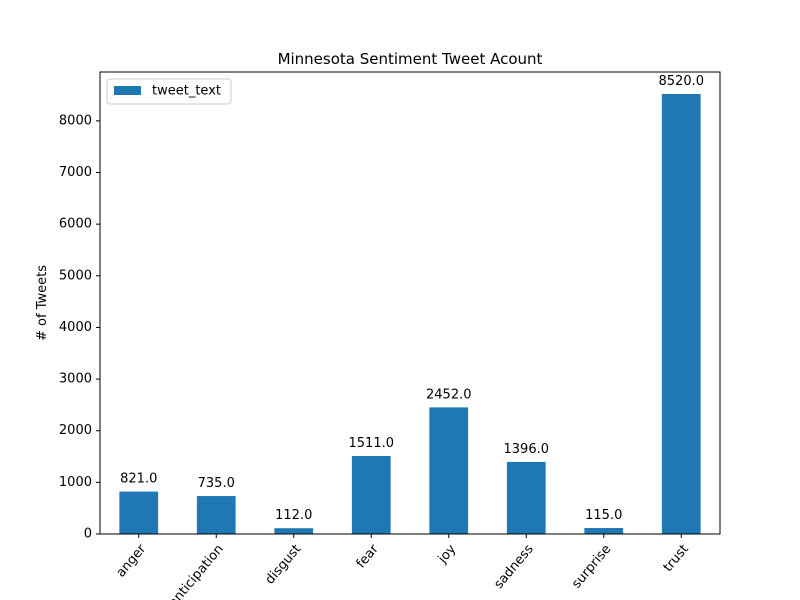 The width and height of the screenshot is (800, 600). Describe the element at coordinates (514, 567) in the screenshot. I see `x-tick-label-sadness: sadness` at that location.